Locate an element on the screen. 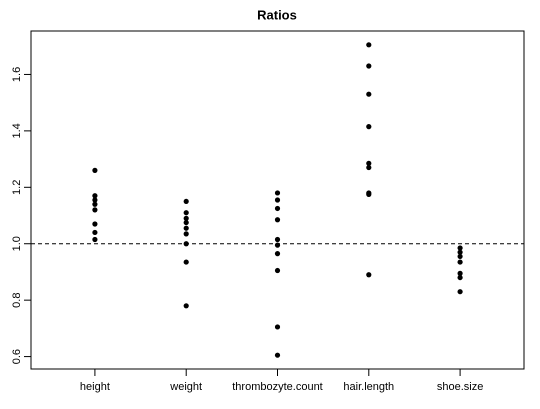  x-tick-label: hair.length is located at coordinates (368, 387).